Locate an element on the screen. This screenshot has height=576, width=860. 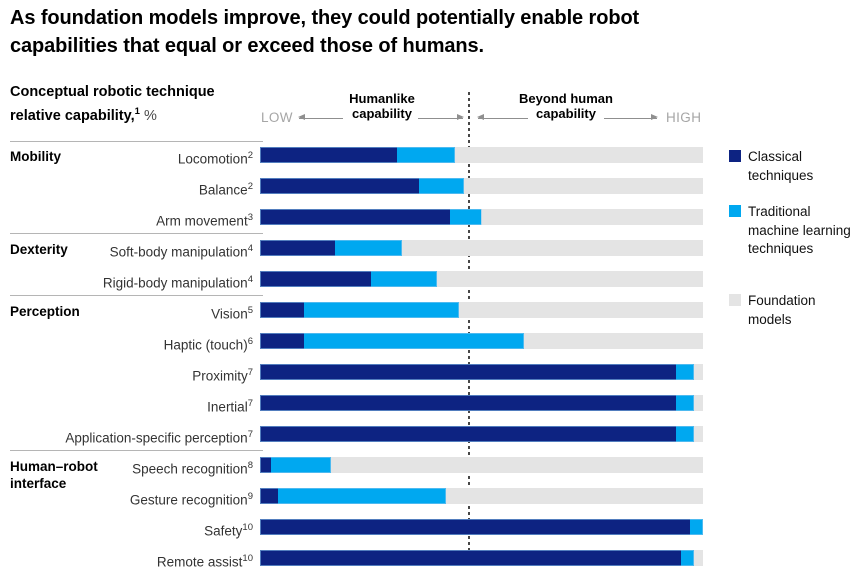
chart-row: Inertial7 is located at coordinates (430, 405).